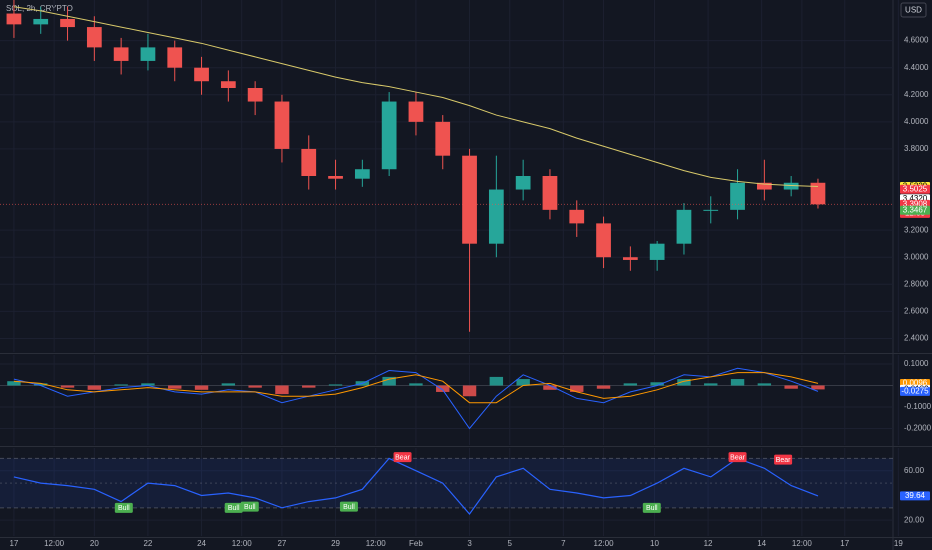  I want to click on y-tick-label: 3.8000, so click(916, 148).